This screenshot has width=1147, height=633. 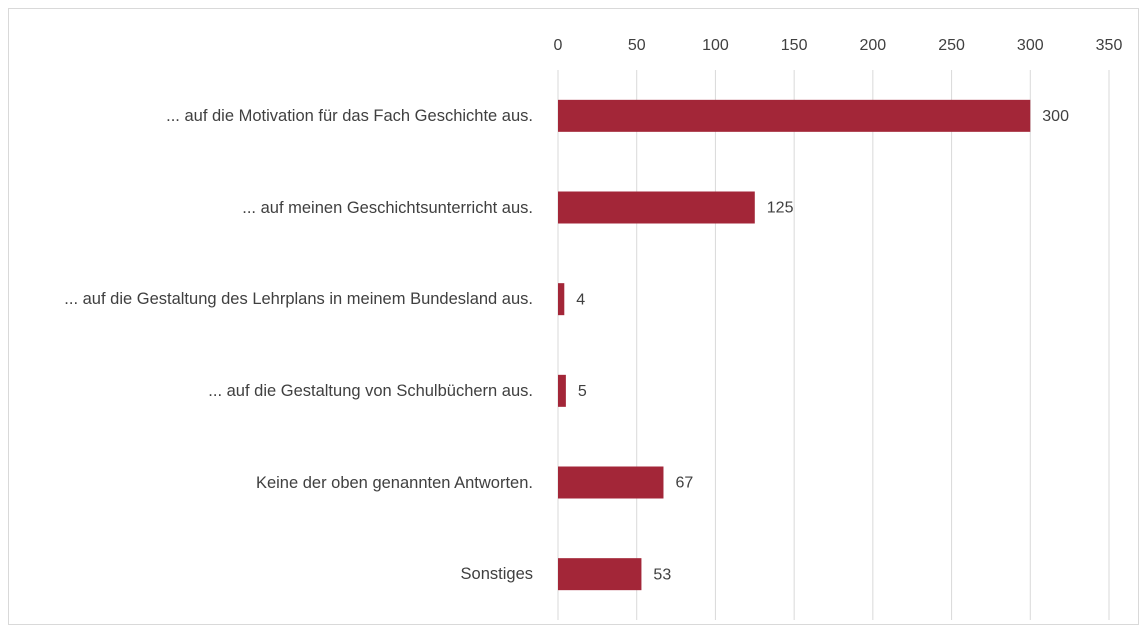 What do you see at coordinates (582, 391) in the screenshot?
I see `data-label: 5` at bounding box center [582, 391].